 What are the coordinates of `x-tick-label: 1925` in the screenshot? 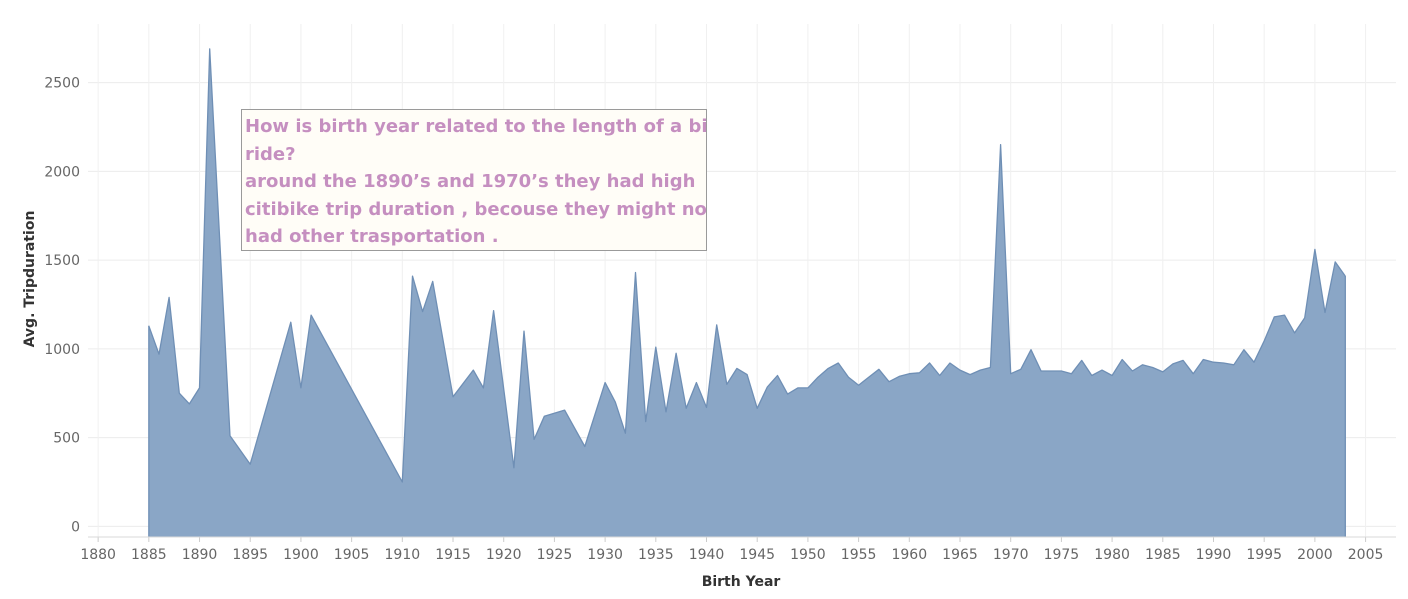 It's located at (555, 555).